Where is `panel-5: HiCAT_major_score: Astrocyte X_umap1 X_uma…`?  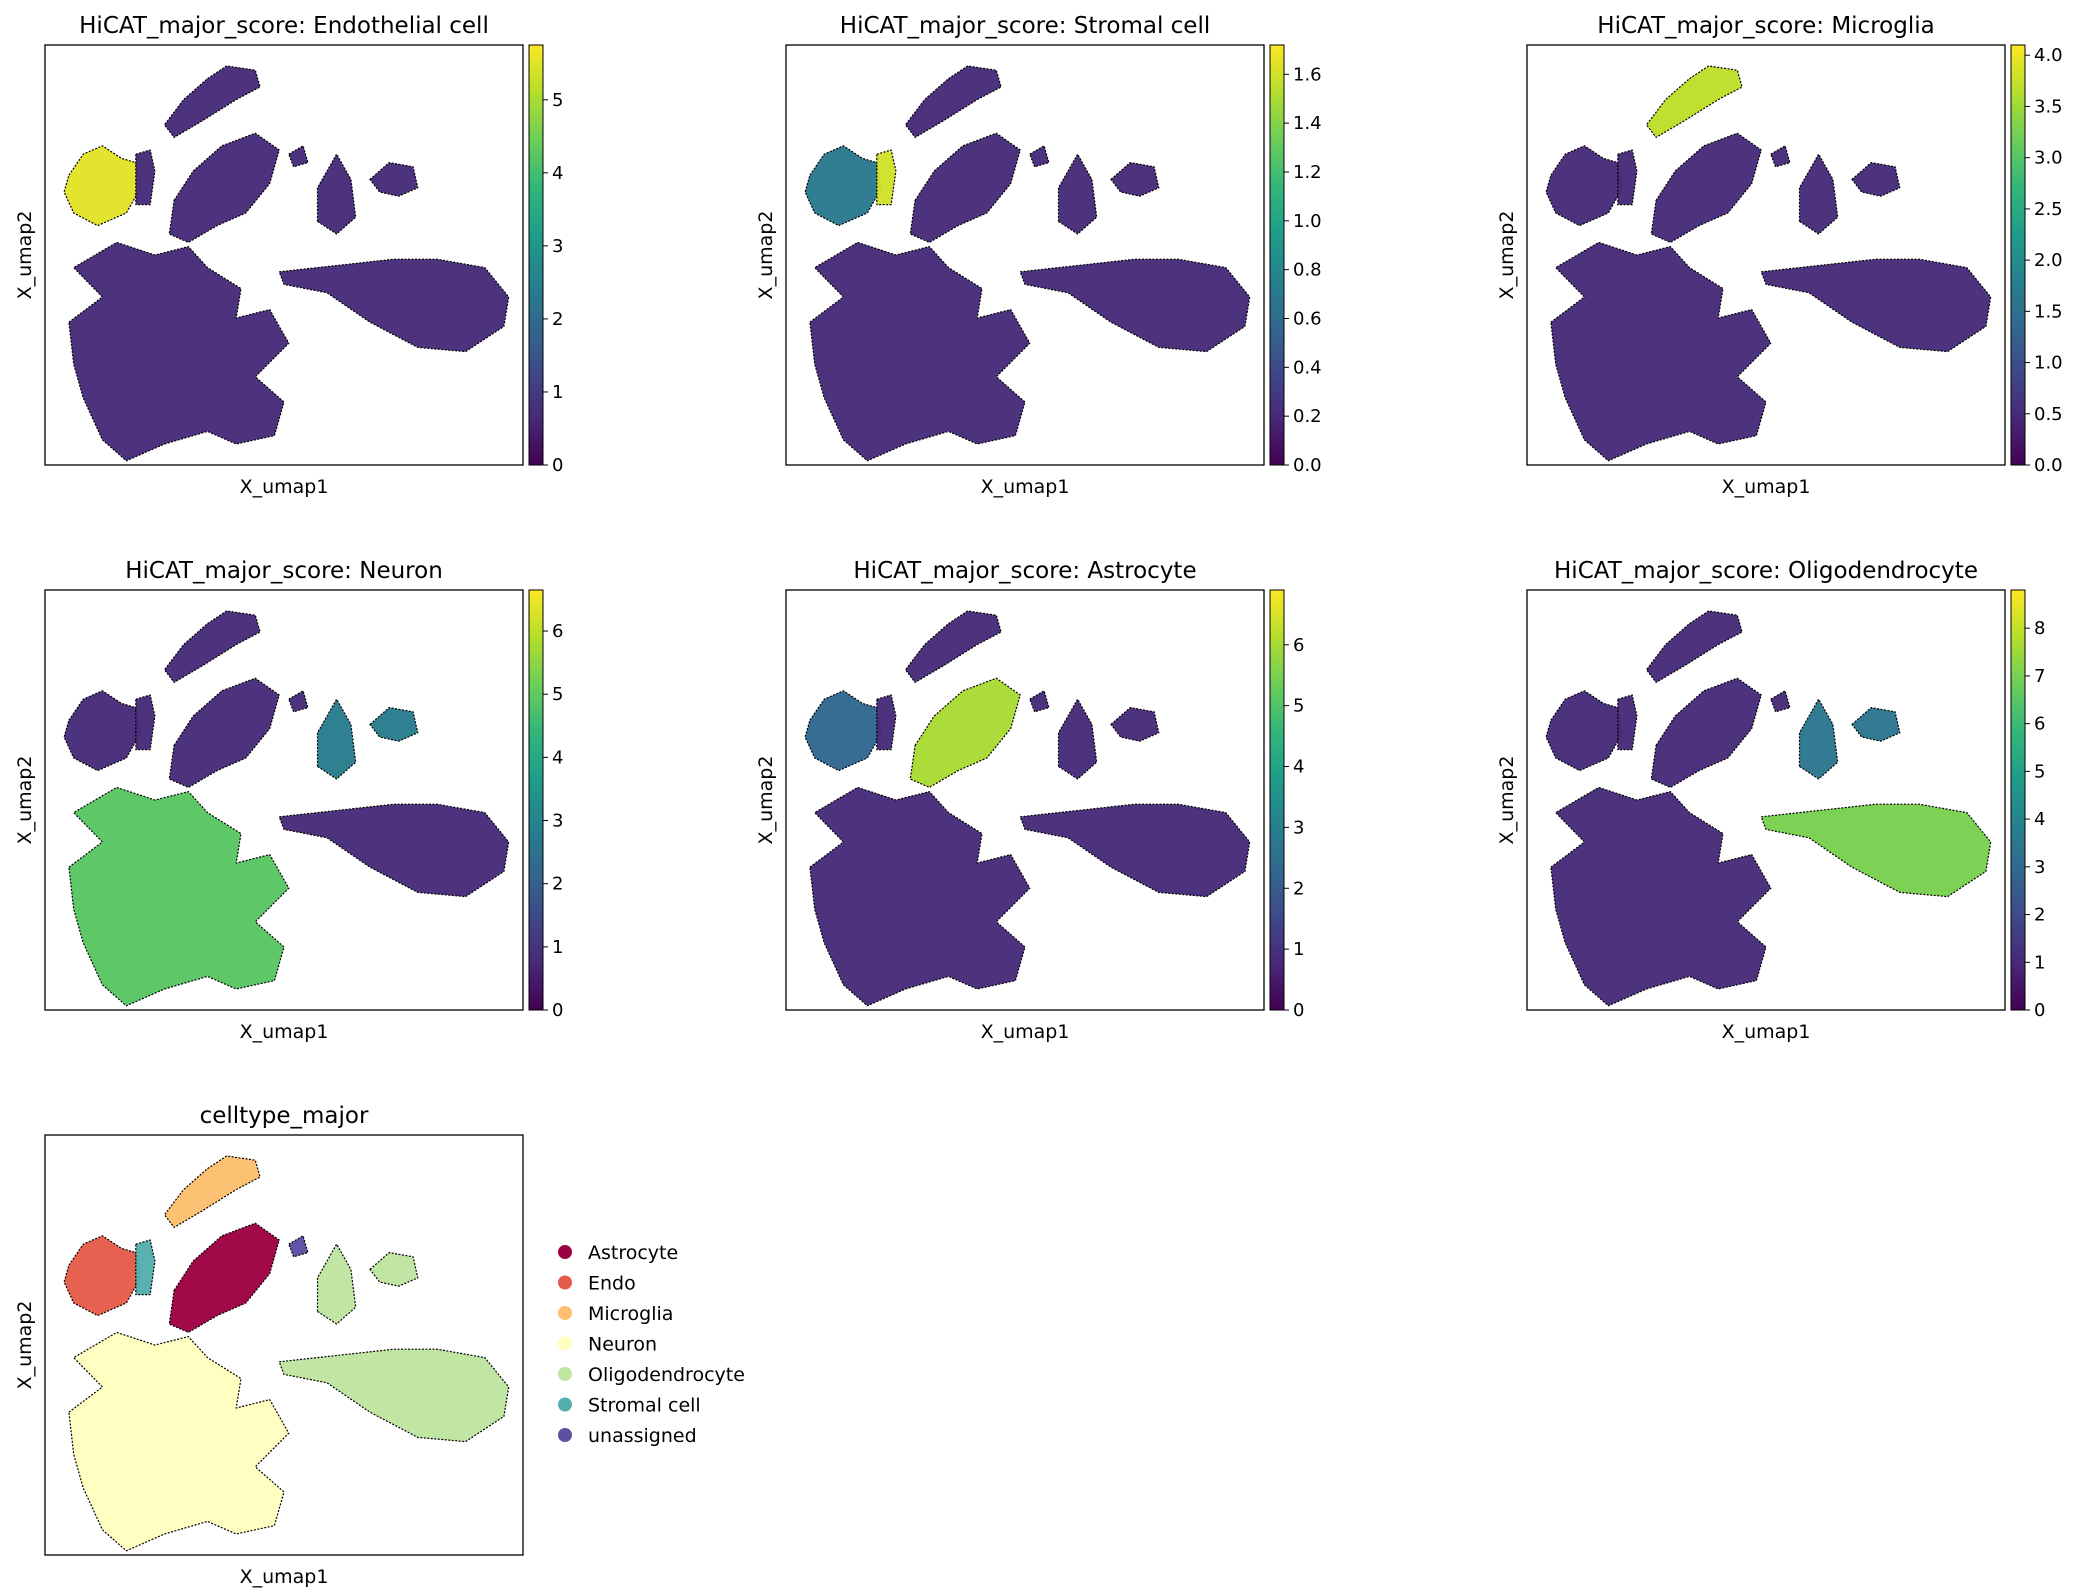 panel-5: HiCAT_major_score: Astrocyte X_umap1 X_uma… is located at coordinates (1029, 800).